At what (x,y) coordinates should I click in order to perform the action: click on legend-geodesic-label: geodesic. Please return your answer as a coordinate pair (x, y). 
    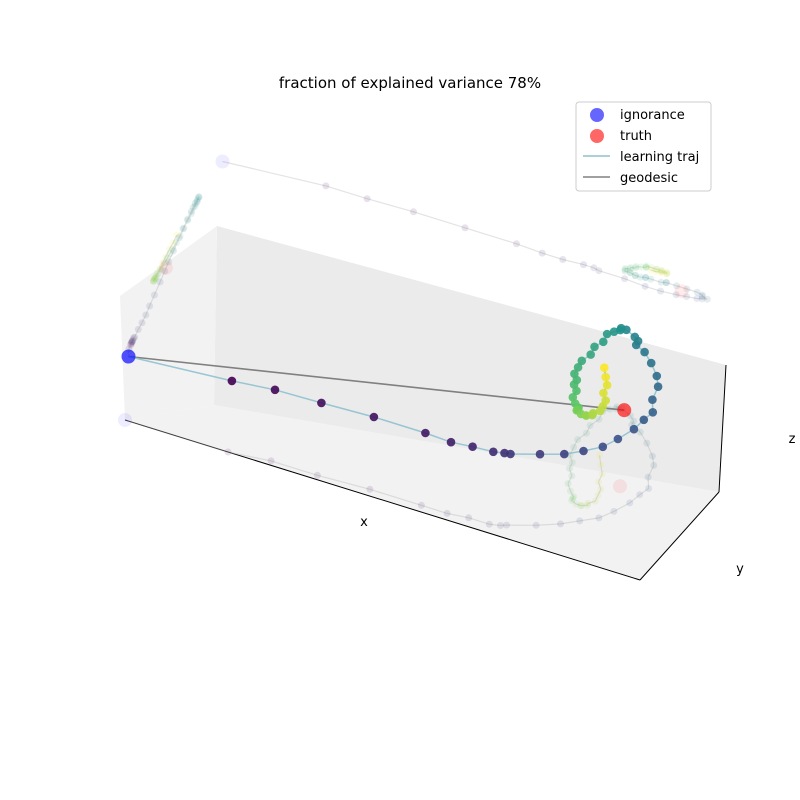
    Looking at the image, I should click on (649, 178).